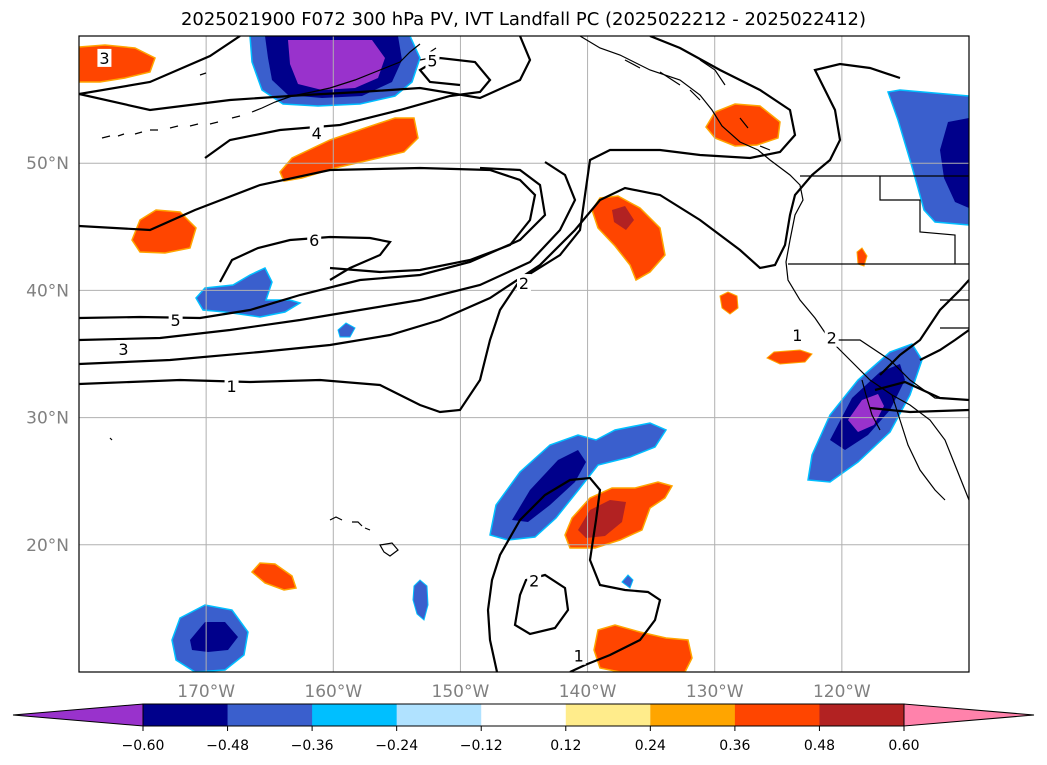 Image resolution: width=1047 pixels, height=765 pixels. What do you see at coordinates (461, 692) in the screenshot?
I see `lon-tick-label: 150°W` at bounding box center [461, 692].